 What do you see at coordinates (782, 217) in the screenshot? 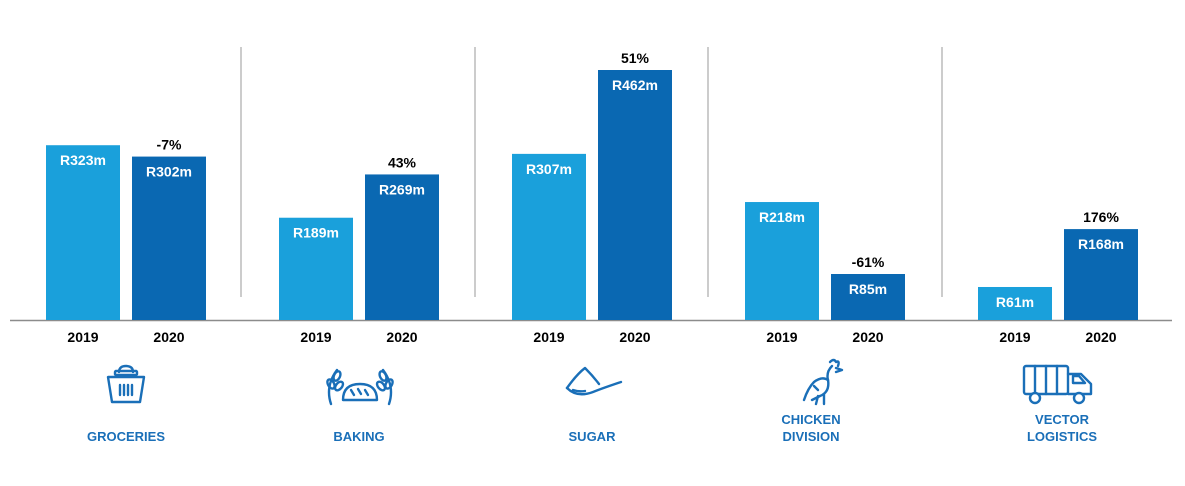
I see `bar-value-label: R218m` at bounding box center [782, 217].